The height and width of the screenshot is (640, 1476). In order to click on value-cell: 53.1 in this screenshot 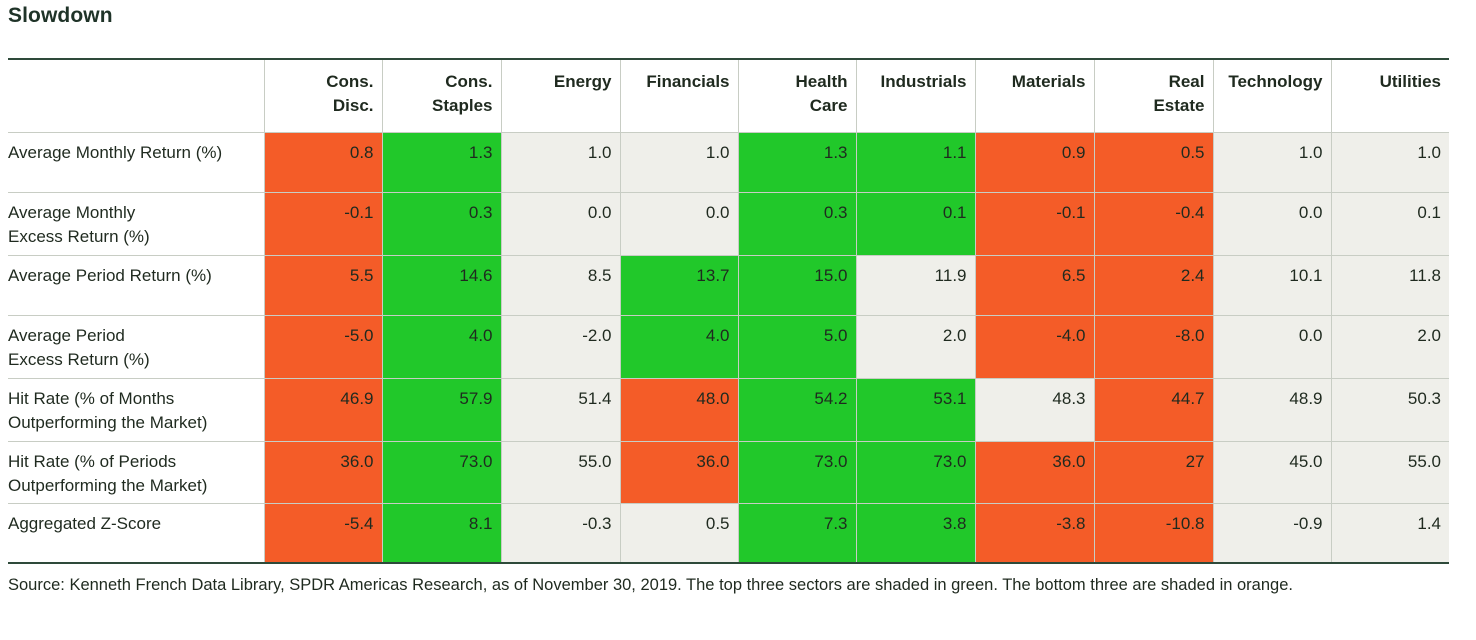, I will do `click(915, 410)`.